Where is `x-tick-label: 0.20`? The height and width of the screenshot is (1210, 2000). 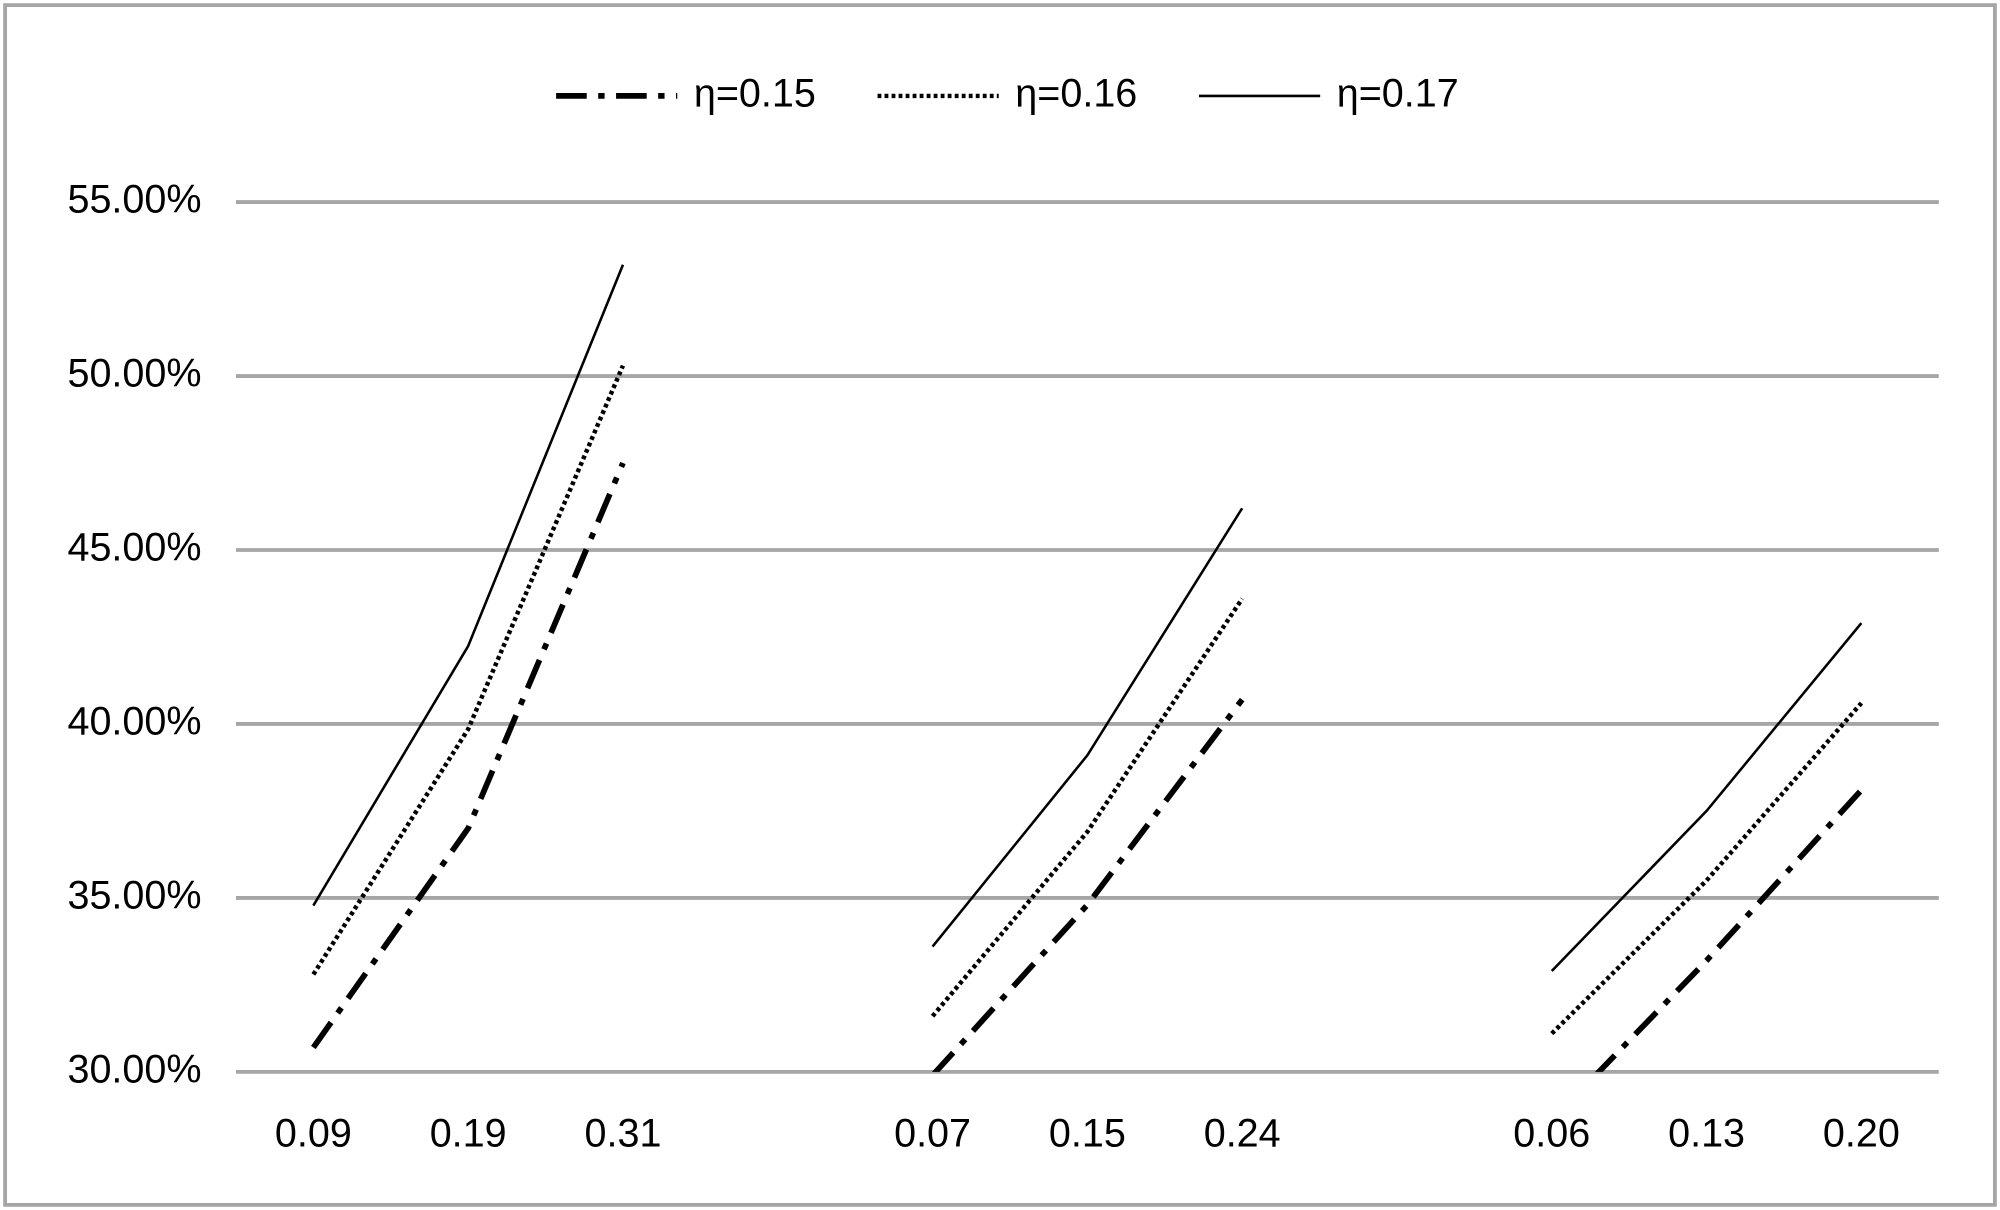
x-tick-label: 0.20 is located at coordinates (1861, 1133).